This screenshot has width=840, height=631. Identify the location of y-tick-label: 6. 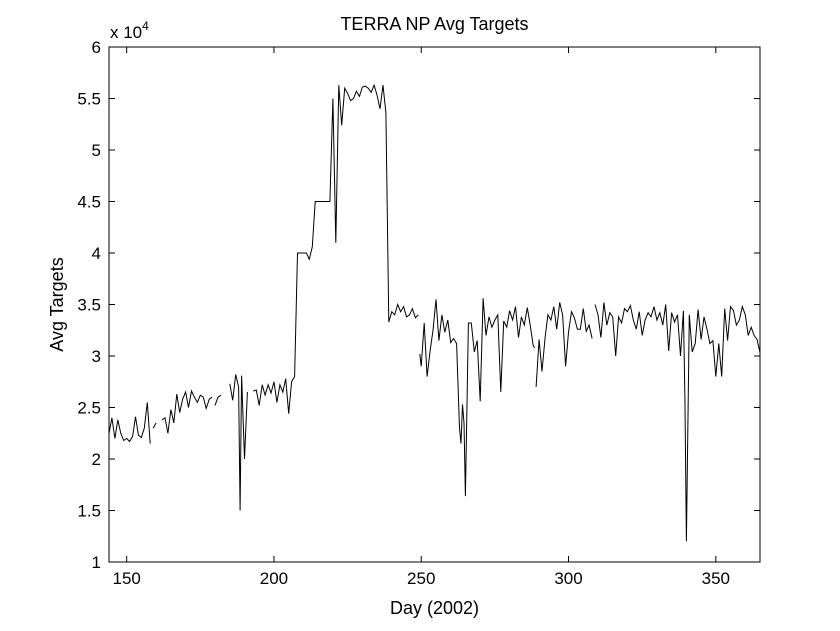
(96, 47).